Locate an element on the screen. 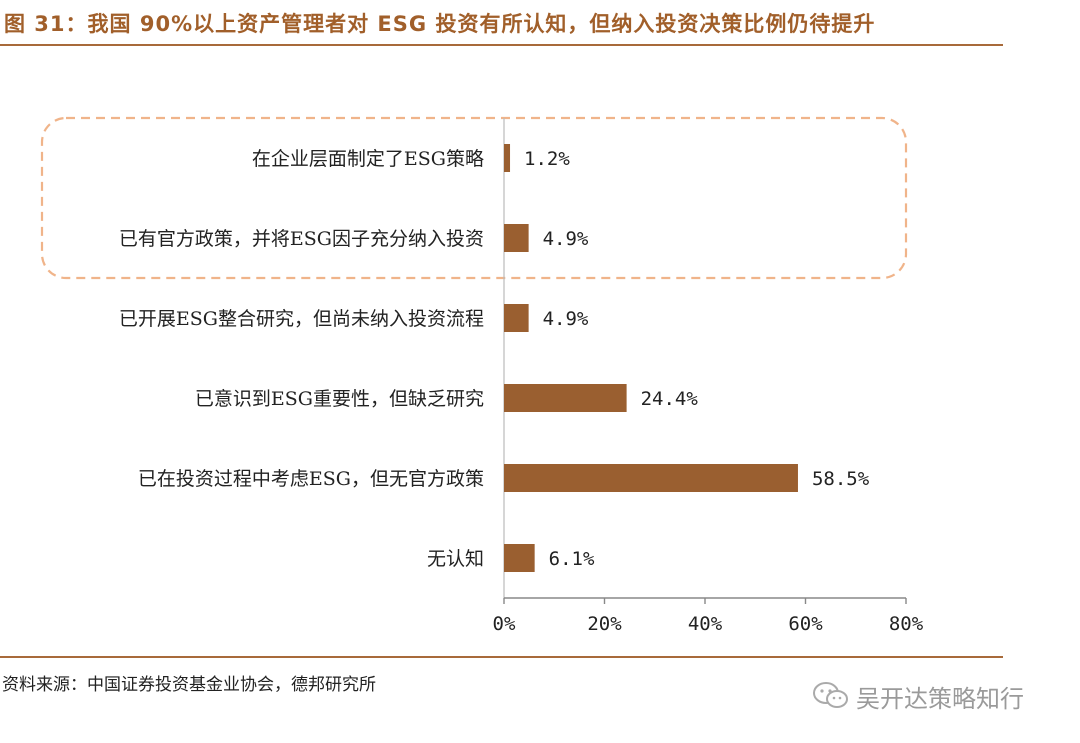 The height and width of the screenshot is (743, 1080). category-label: 已在投资过程中考虑ESG，但无官方政策 is located at coordinates (311, 479).